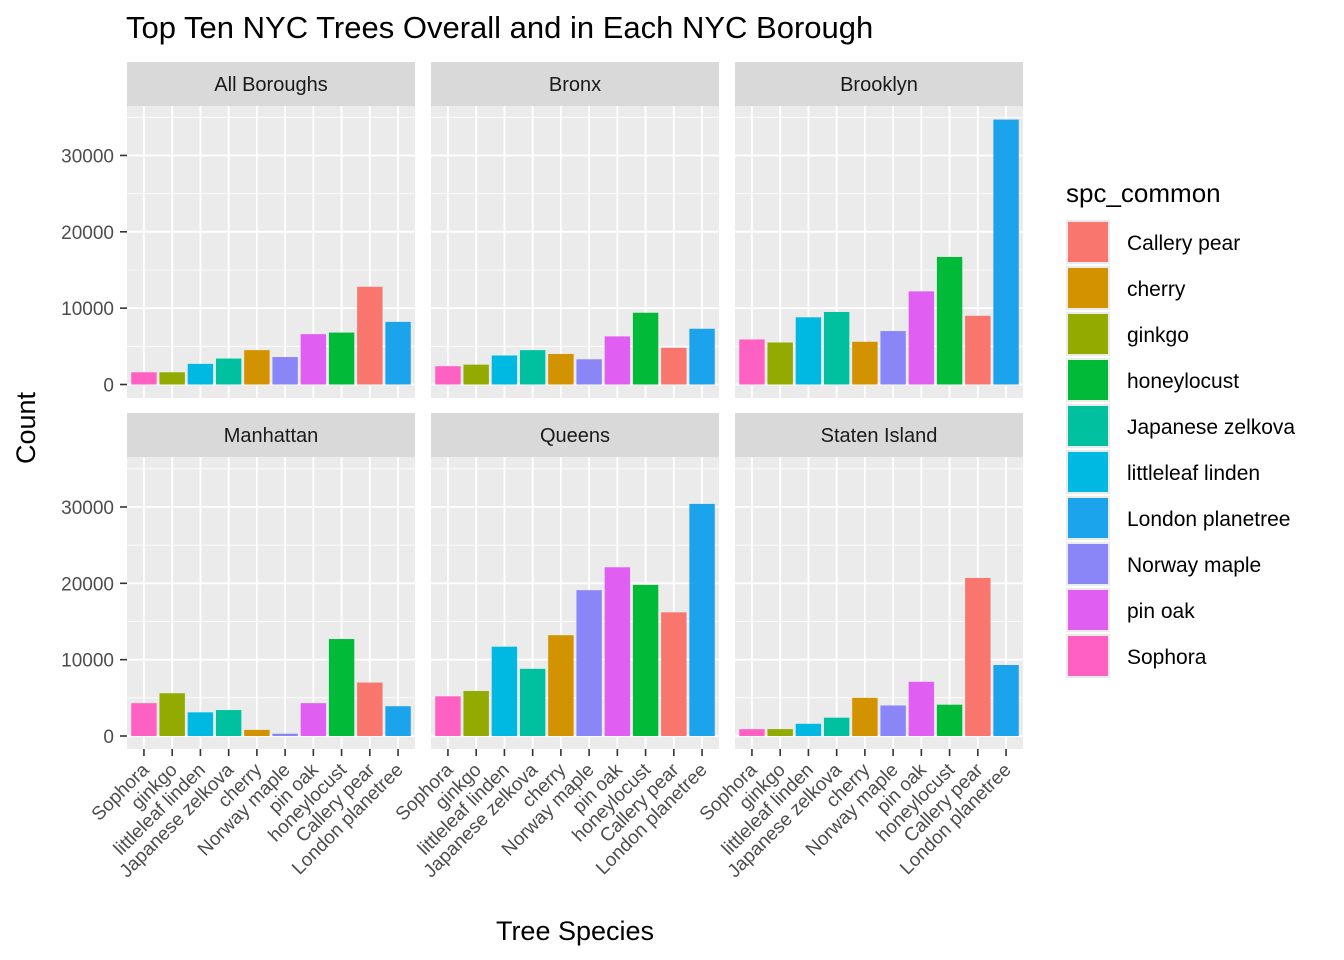 Image resolution: width=1344 pixels, height=960 pixels. Describe the element at coordinates (575, 581) in the screenshot. I see `facet-queens: Queens` at that location.